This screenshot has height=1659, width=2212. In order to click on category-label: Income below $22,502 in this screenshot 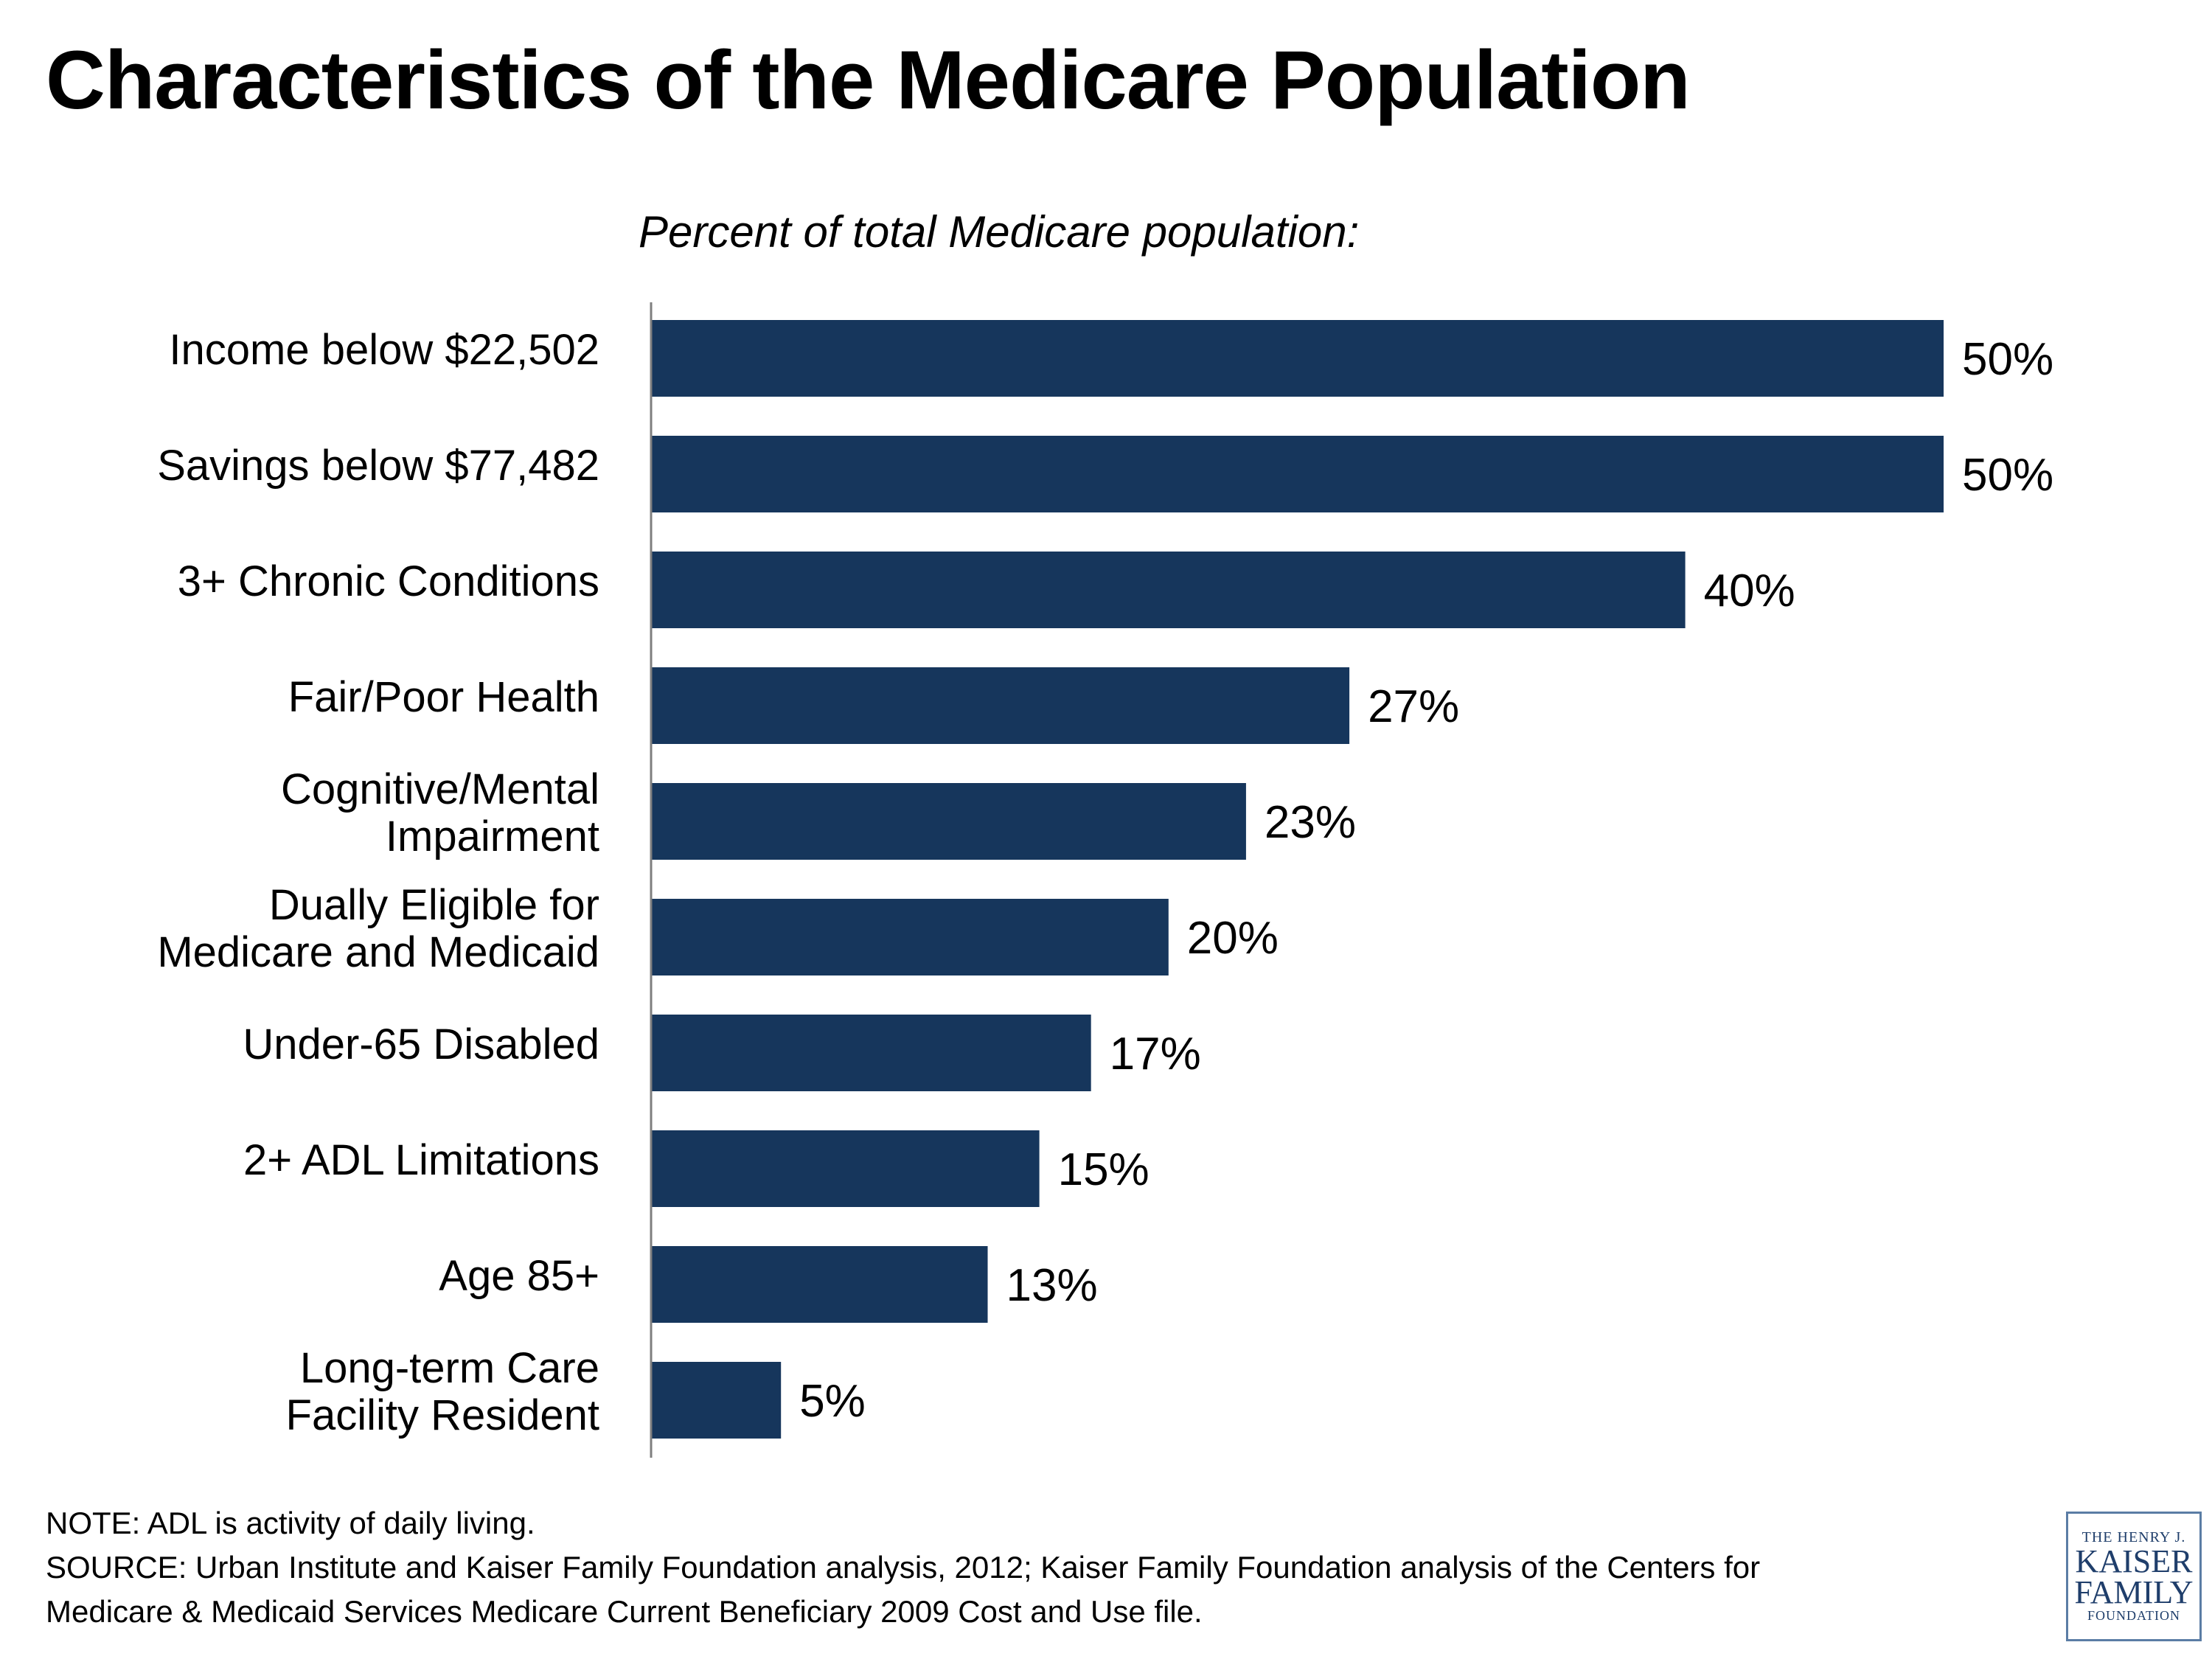, I will do `click(384, 350)`.